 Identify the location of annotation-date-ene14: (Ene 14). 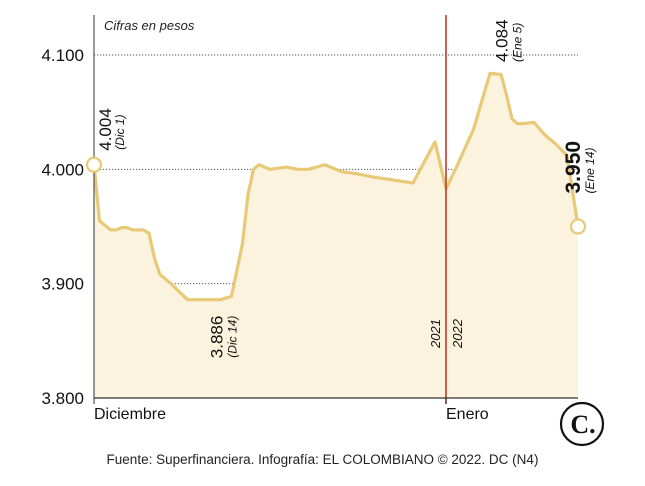
(590, 170).